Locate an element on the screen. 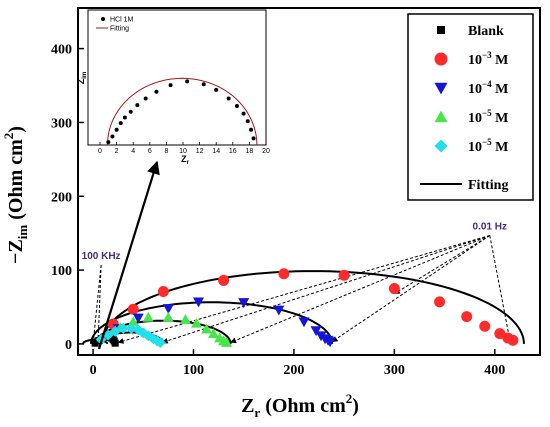 Image resolution: width=550 pixels, height=427 pixels. x-tick-label: 0 is located at coordinates (93, 370).